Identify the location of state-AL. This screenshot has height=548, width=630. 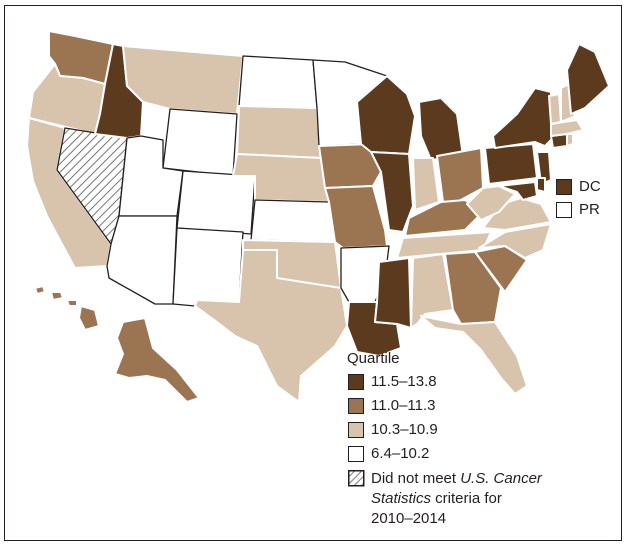
(432, 291).